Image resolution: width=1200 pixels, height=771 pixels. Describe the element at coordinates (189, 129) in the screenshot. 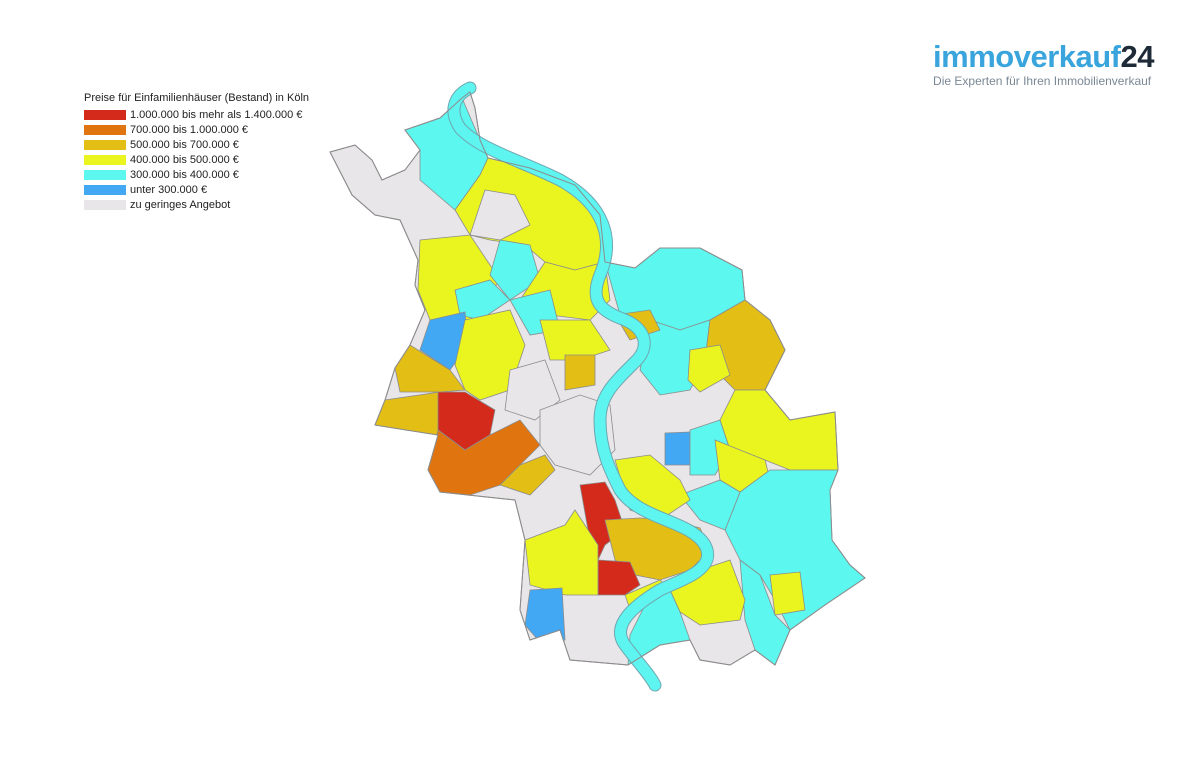

I see `legend-label: 700.000 bis 1.000.000 €` at that location.